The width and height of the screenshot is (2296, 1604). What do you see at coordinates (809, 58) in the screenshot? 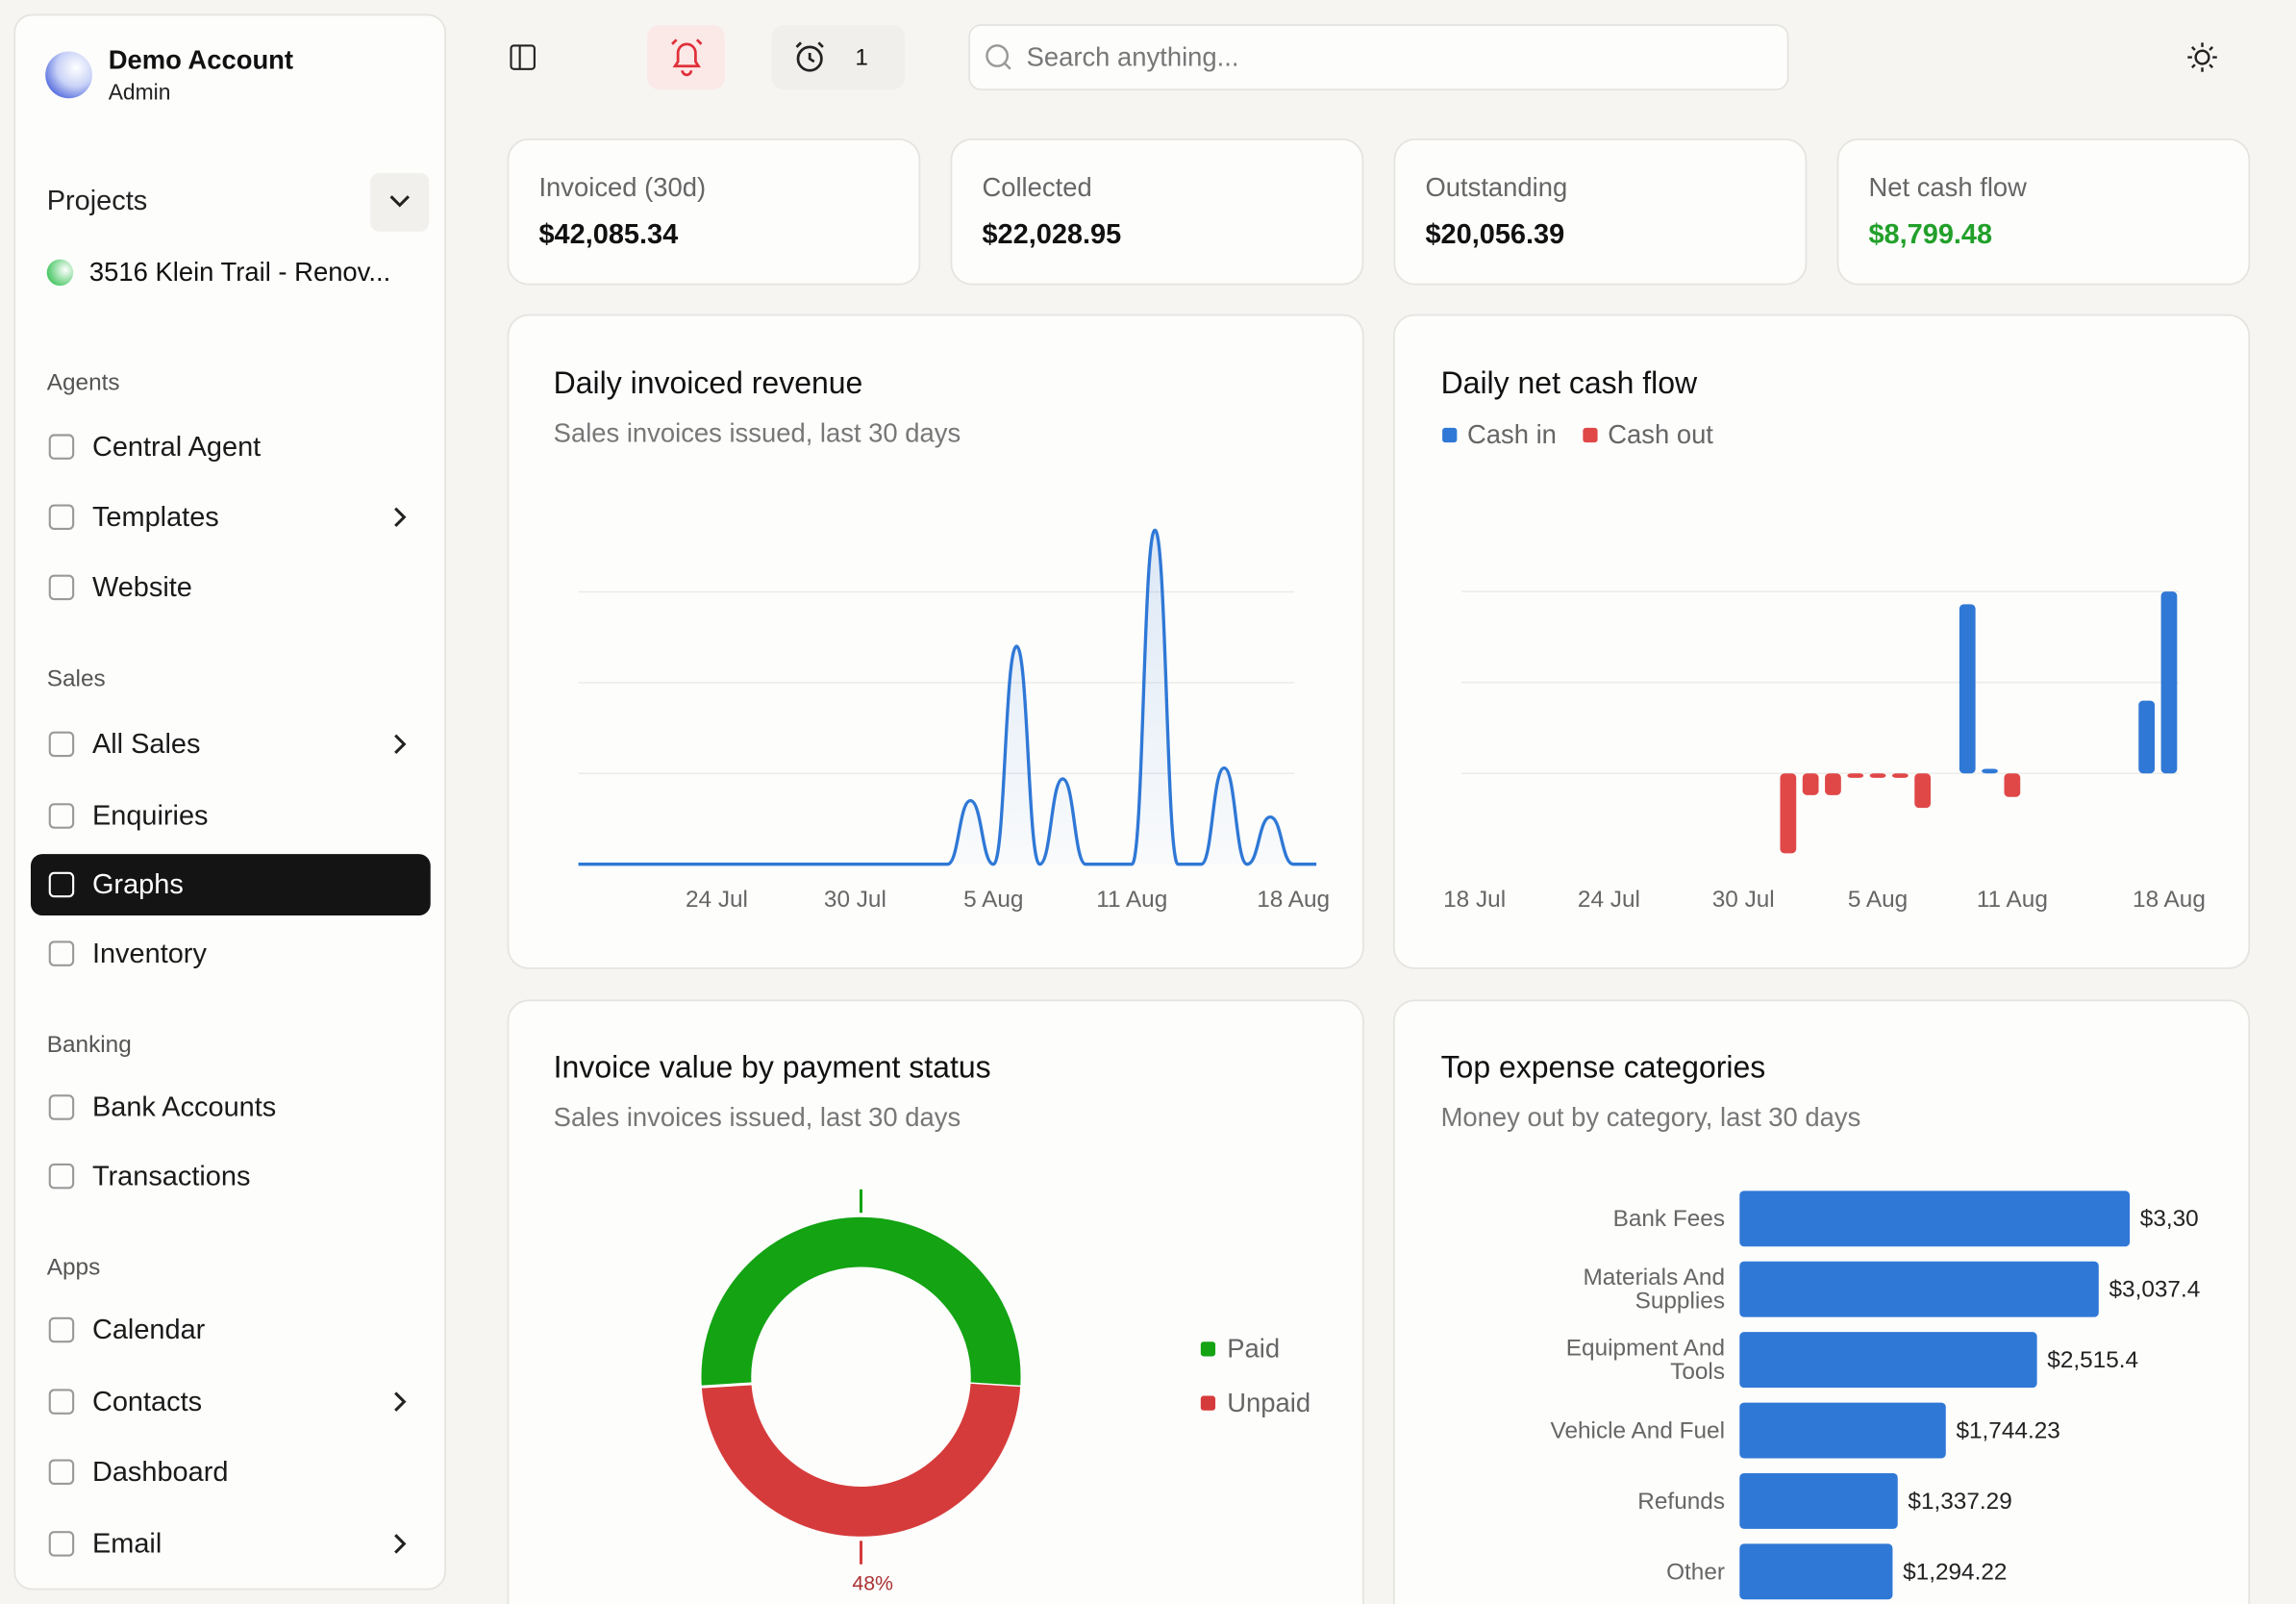
I see `alarm-icon` at bounding box center [809, 58].